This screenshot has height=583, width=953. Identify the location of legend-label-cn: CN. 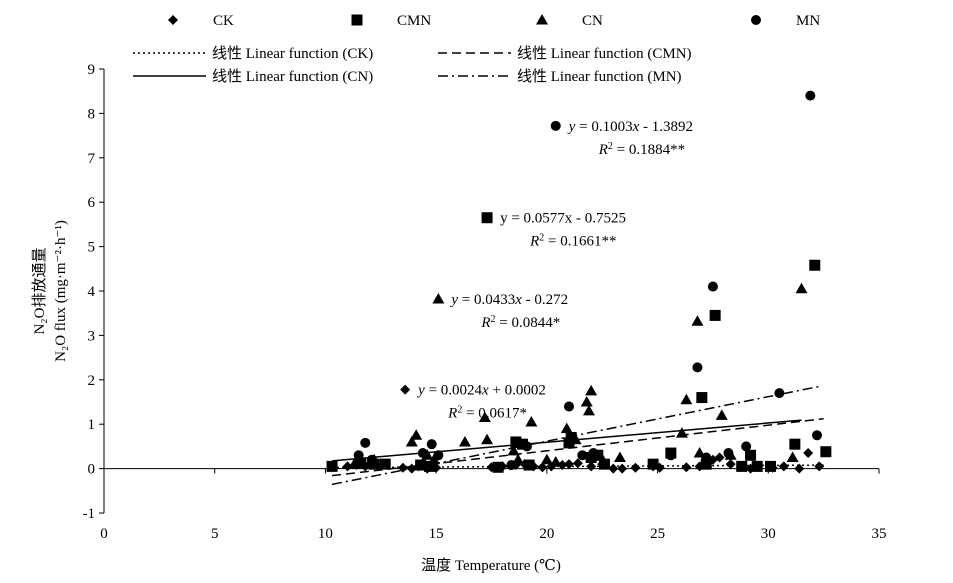
(592, 21).